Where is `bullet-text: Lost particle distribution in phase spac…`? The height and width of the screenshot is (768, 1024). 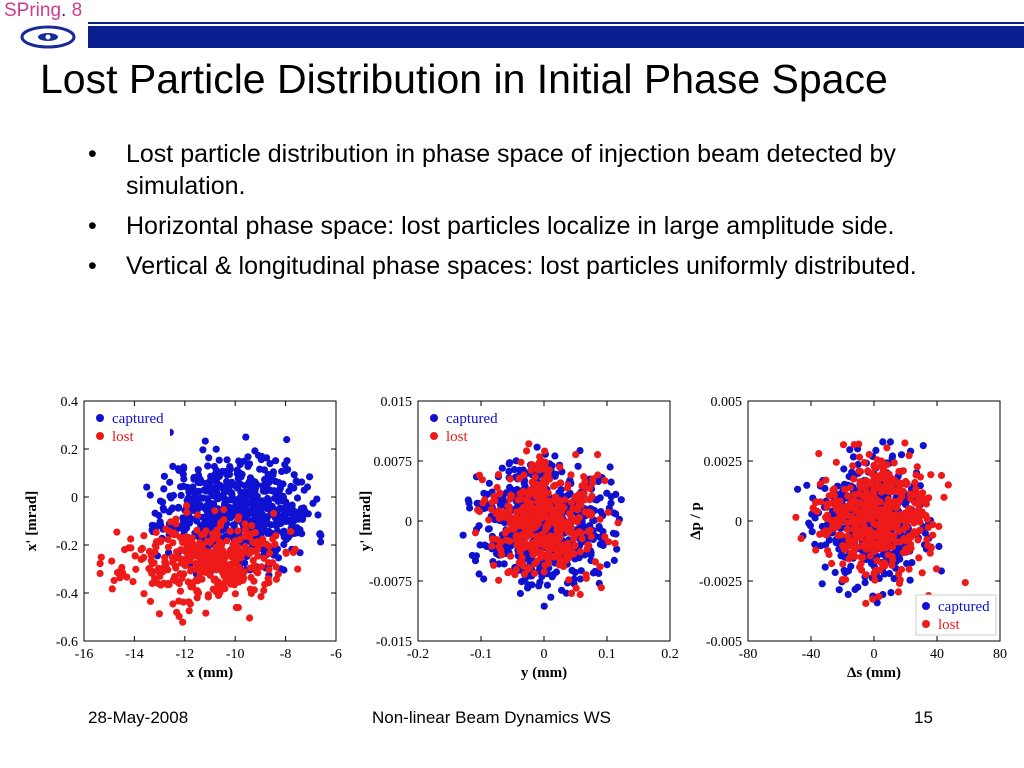 bullet-text: Lost particle distribution in phase spac… is located at coordinates (511, 170).